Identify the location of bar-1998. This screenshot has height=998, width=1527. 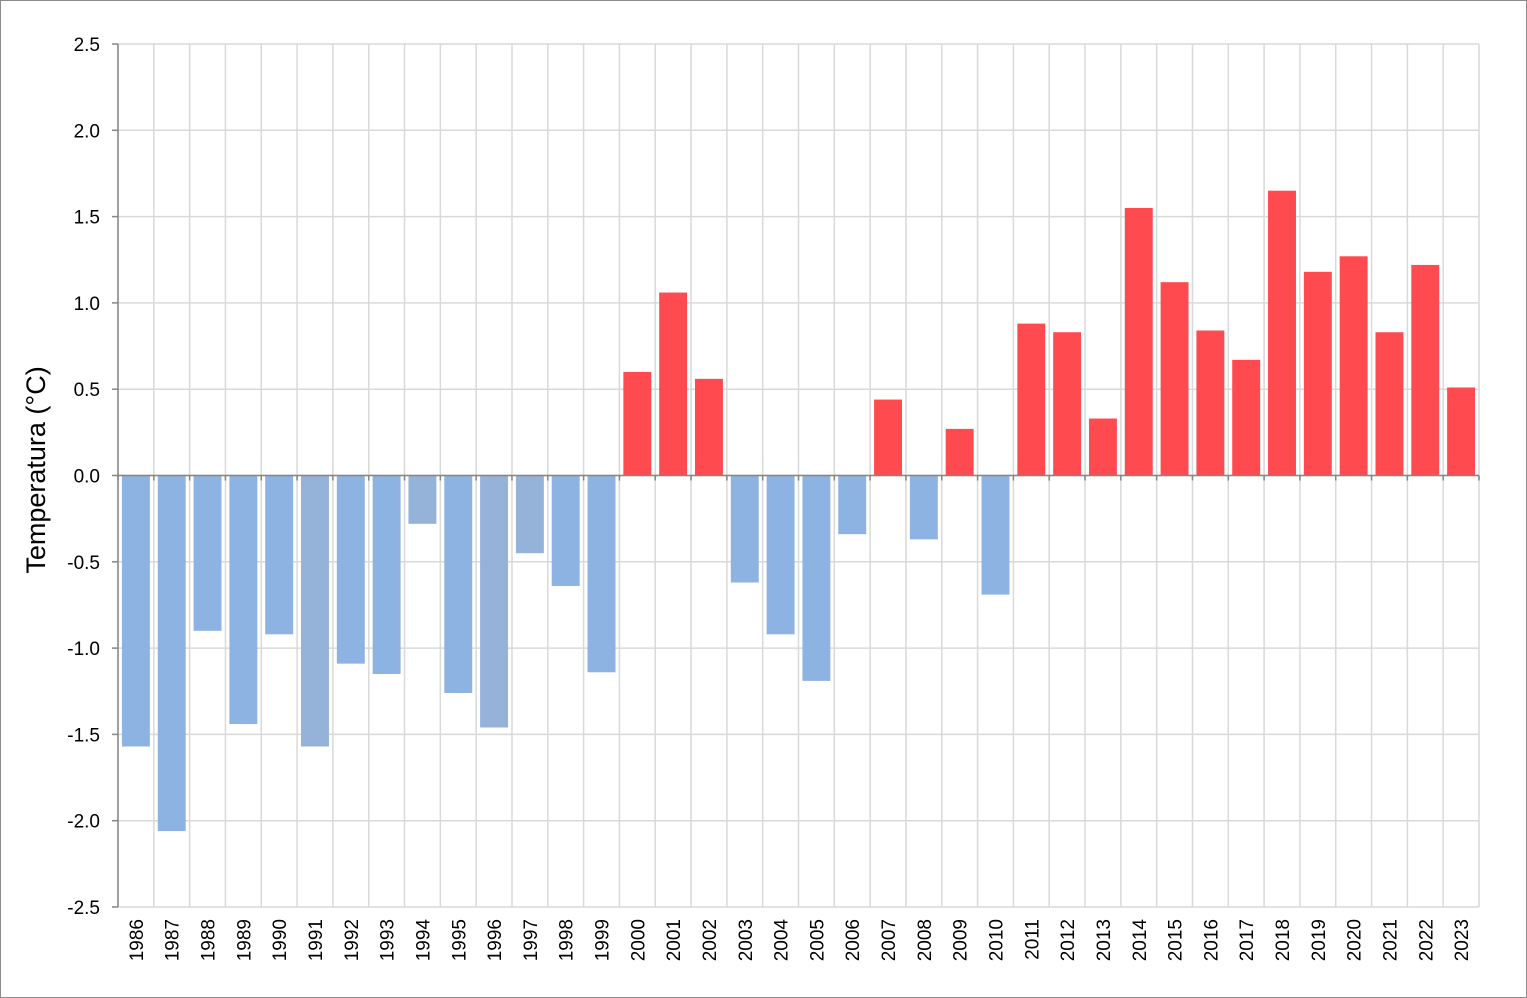
(565, 530).